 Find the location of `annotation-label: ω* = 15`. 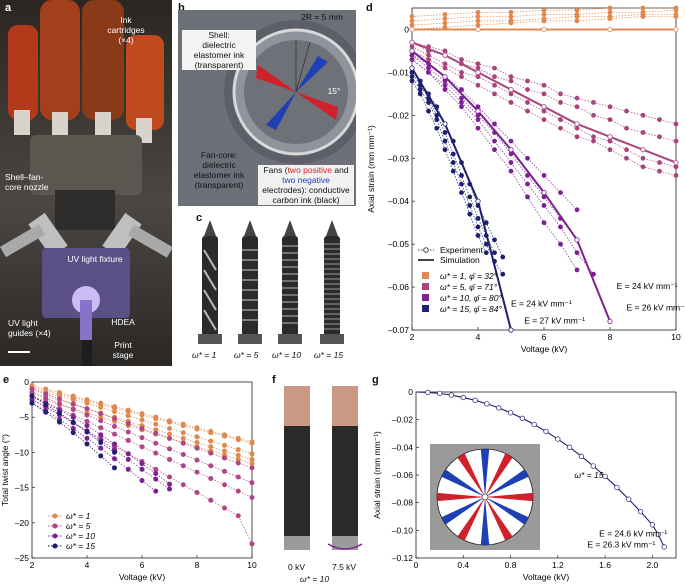

annotation-label: ω* = 15 is located at coordinates (588, 475).